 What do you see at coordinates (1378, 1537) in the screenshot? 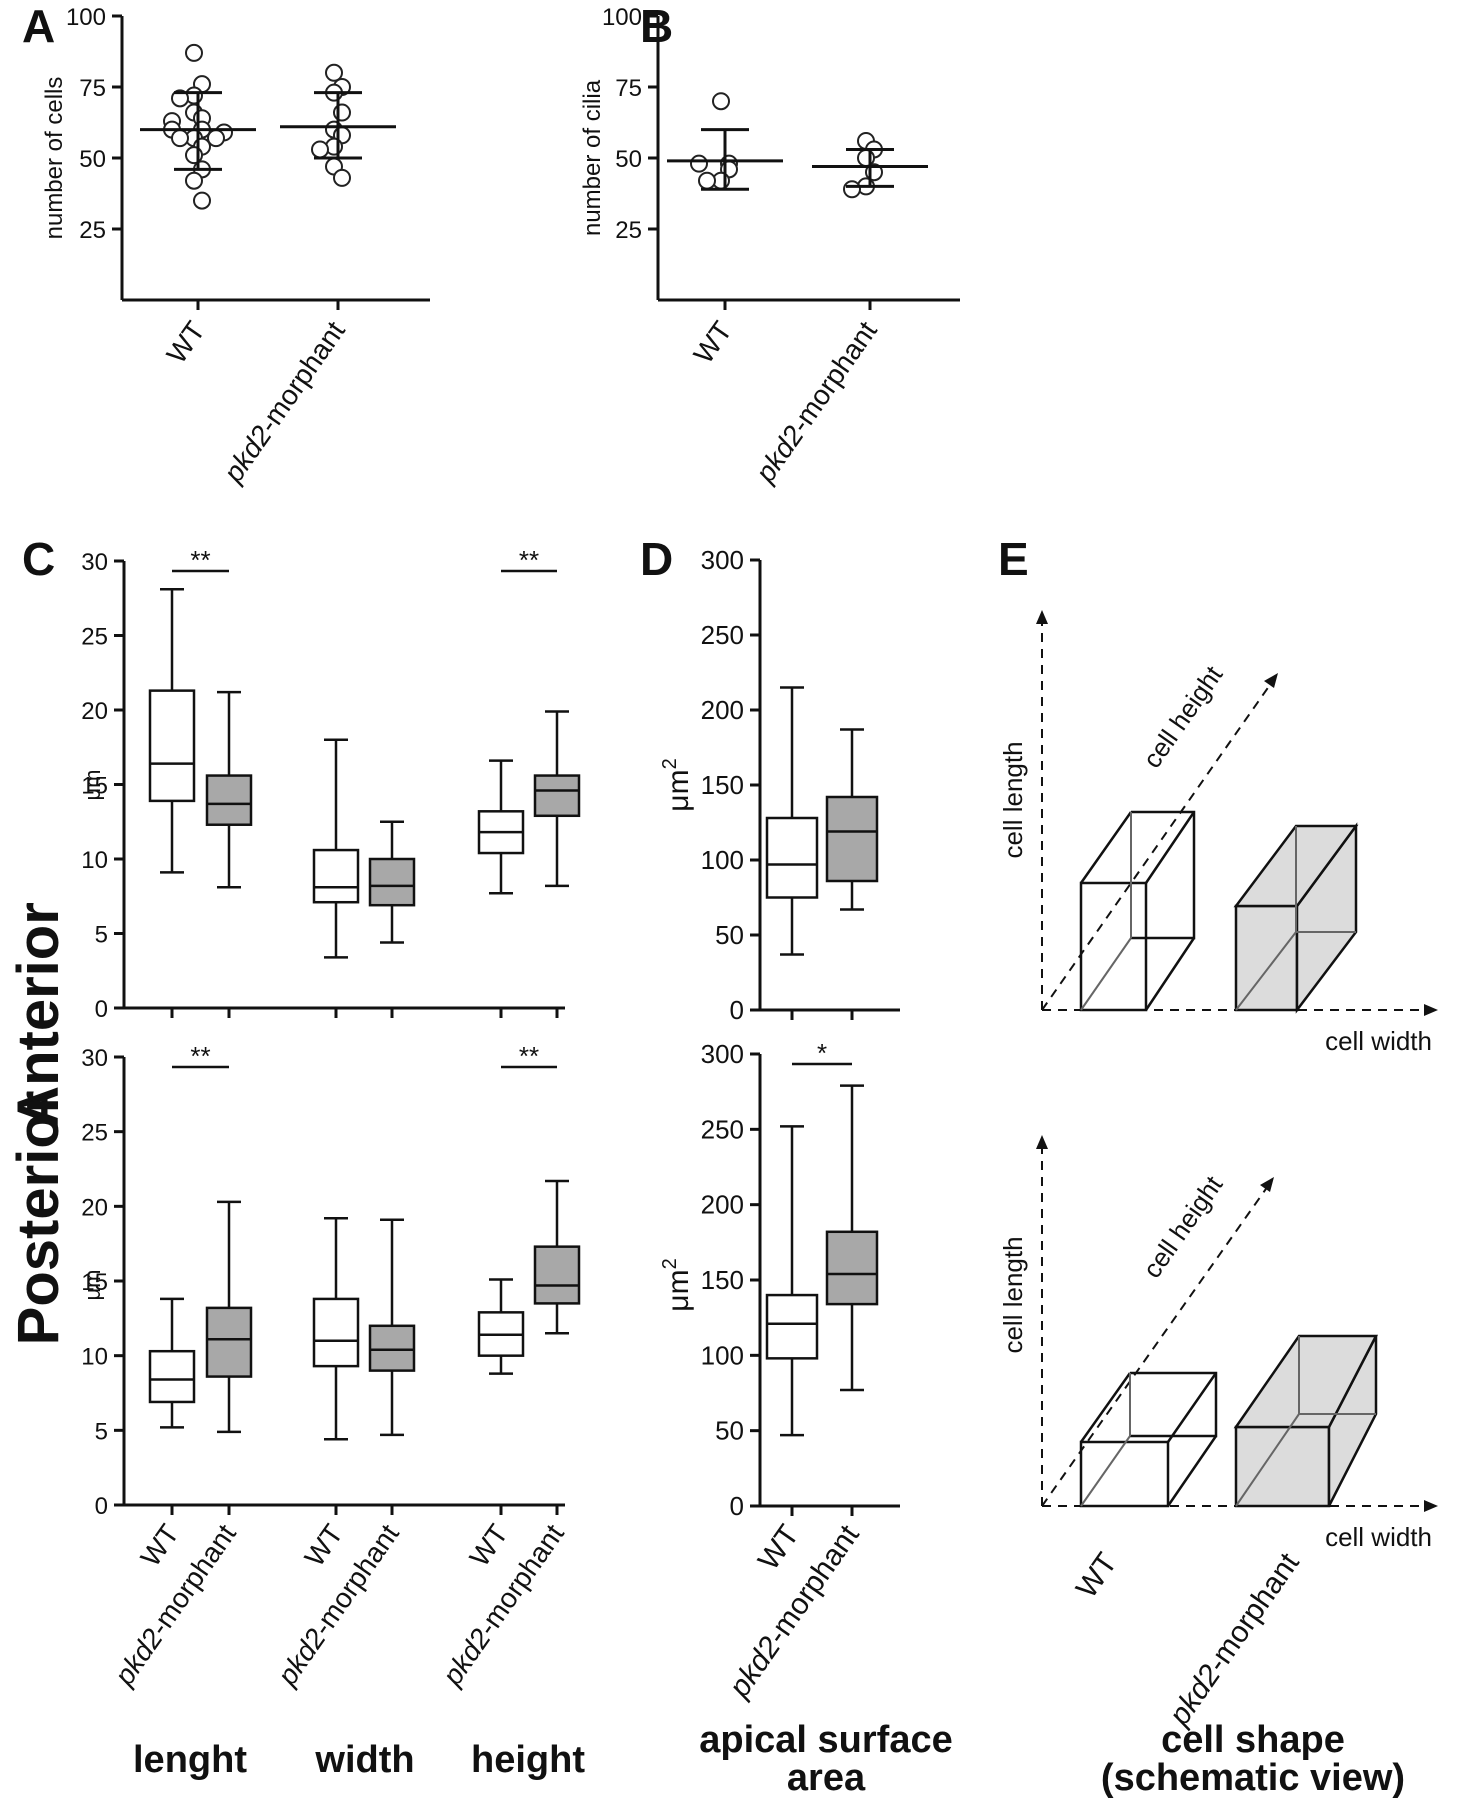
I see `axis-label-cell-width-posterior: cell width` at bounding box center [1378, 1537].